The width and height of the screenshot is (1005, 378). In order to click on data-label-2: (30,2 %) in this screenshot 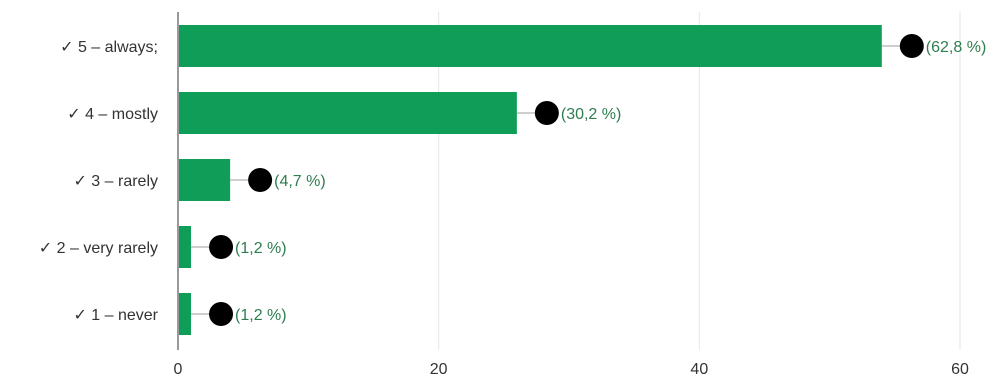, I will do `click(591, 114)`.